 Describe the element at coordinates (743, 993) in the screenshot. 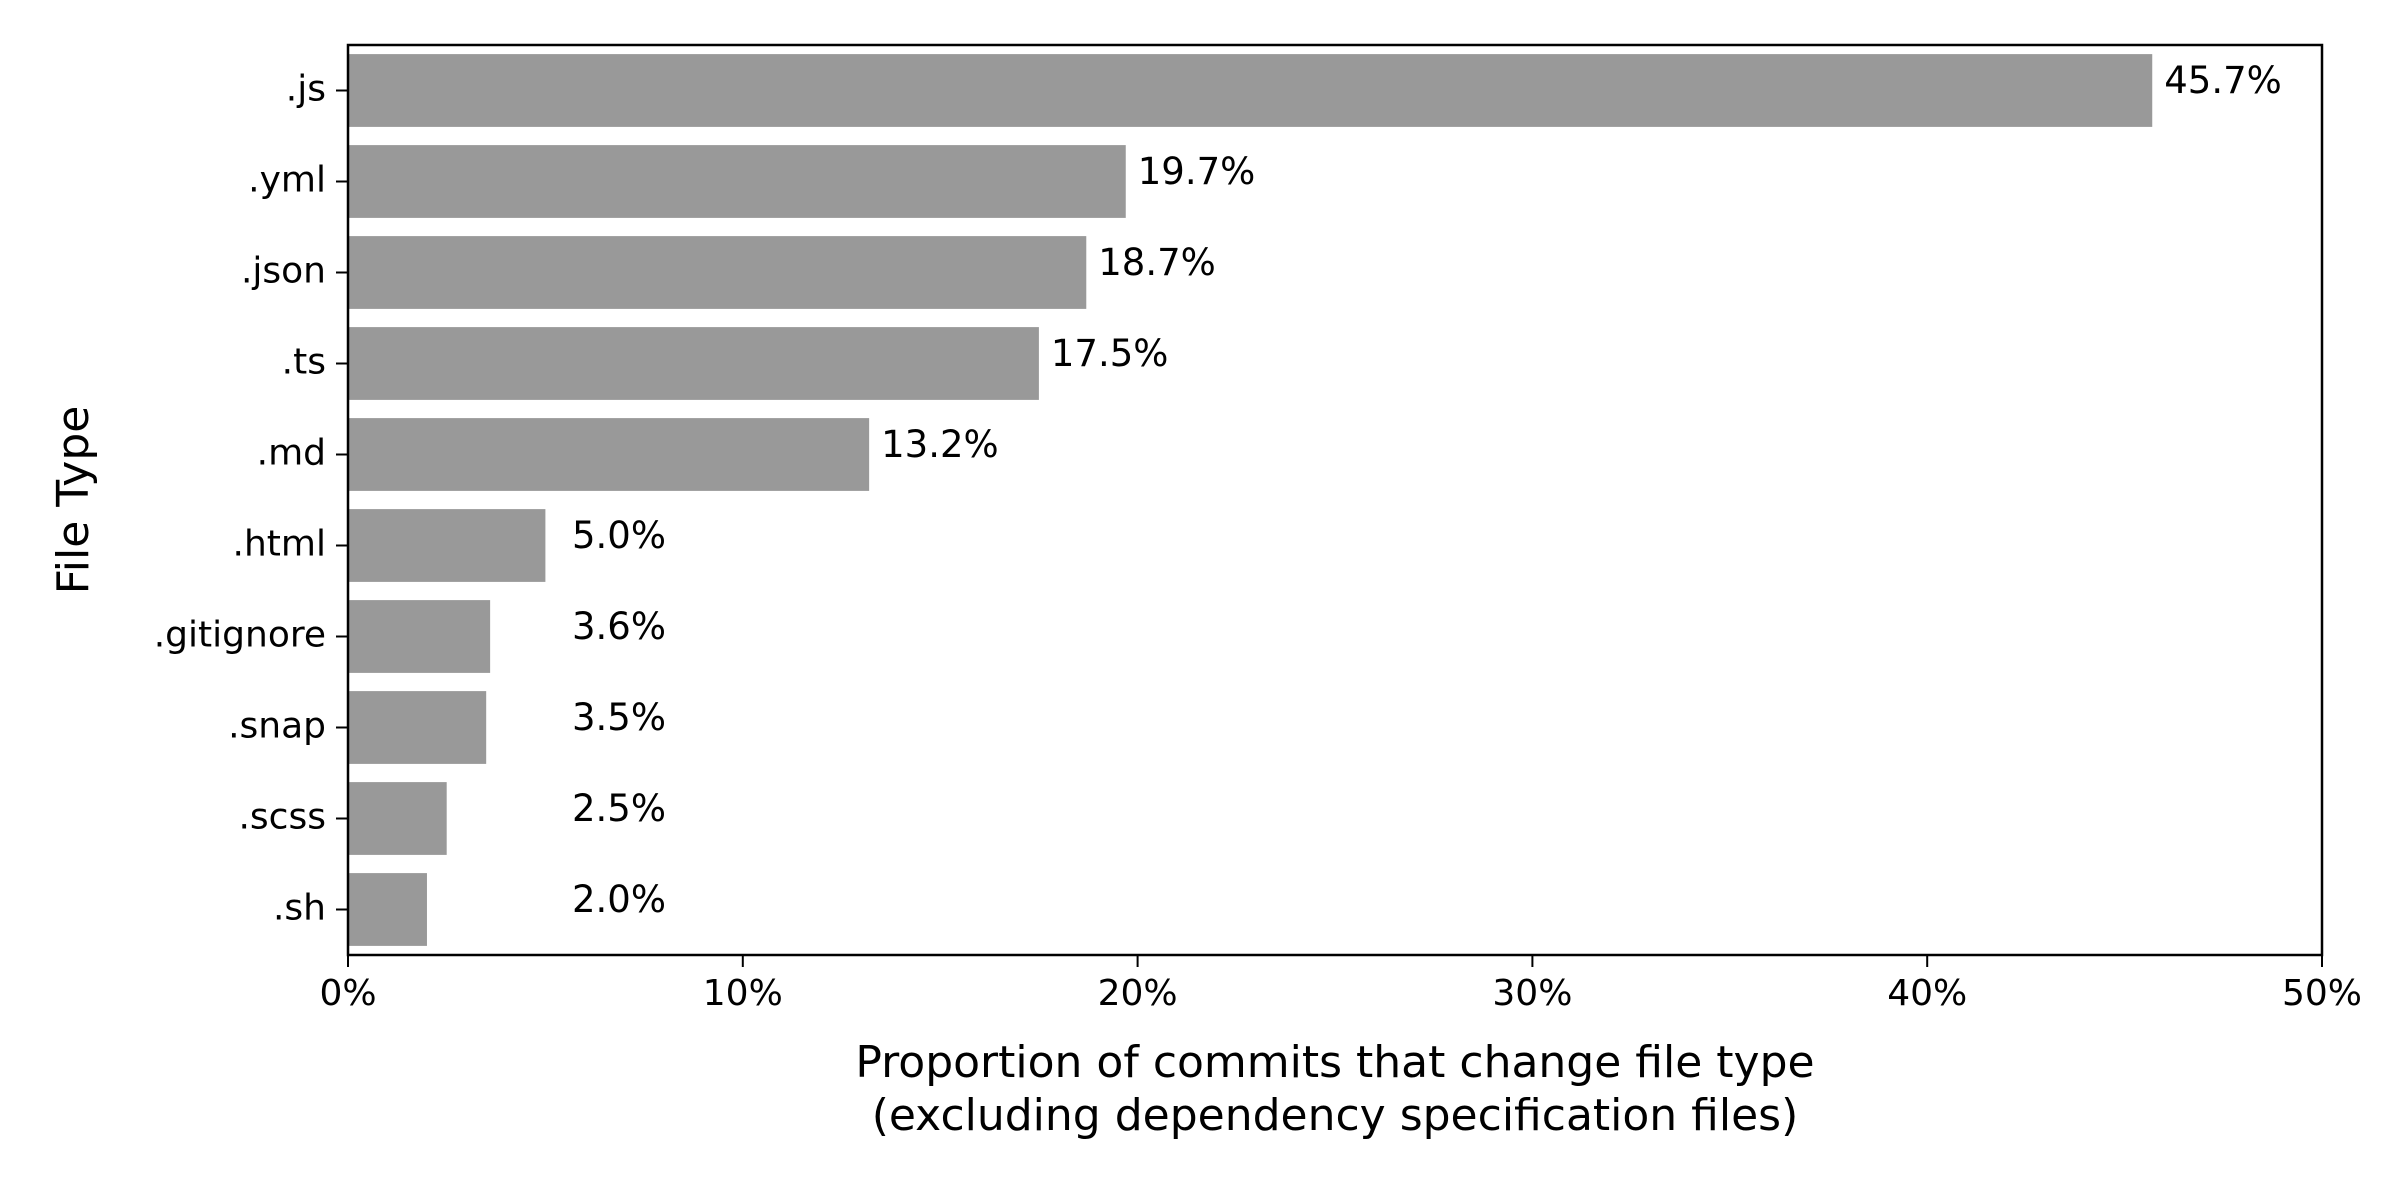

I see `x-tick-label: 10%` at that location.